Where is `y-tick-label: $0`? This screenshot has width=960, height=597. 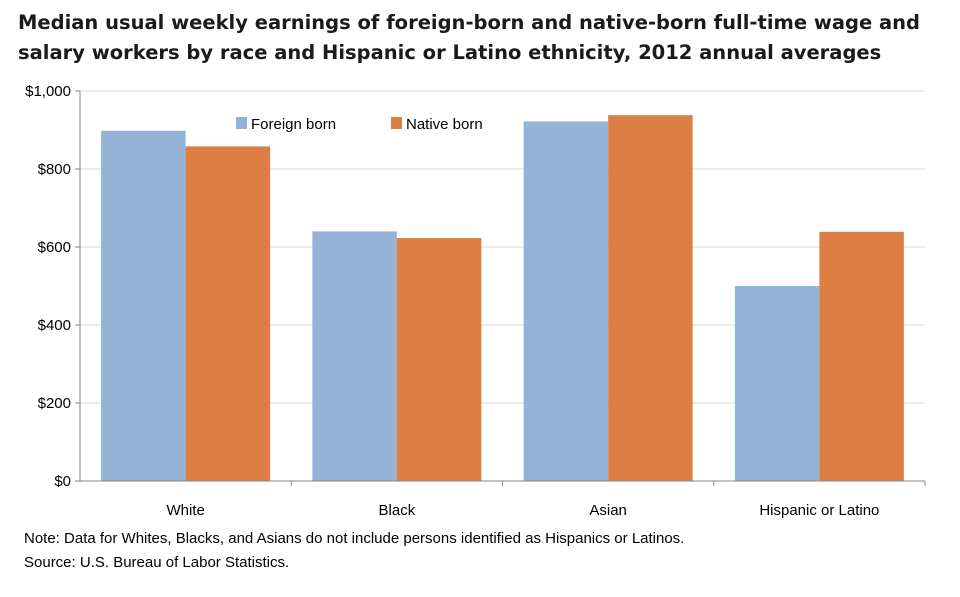
y-tick-label: $0 is located at coordinates (62, 481).